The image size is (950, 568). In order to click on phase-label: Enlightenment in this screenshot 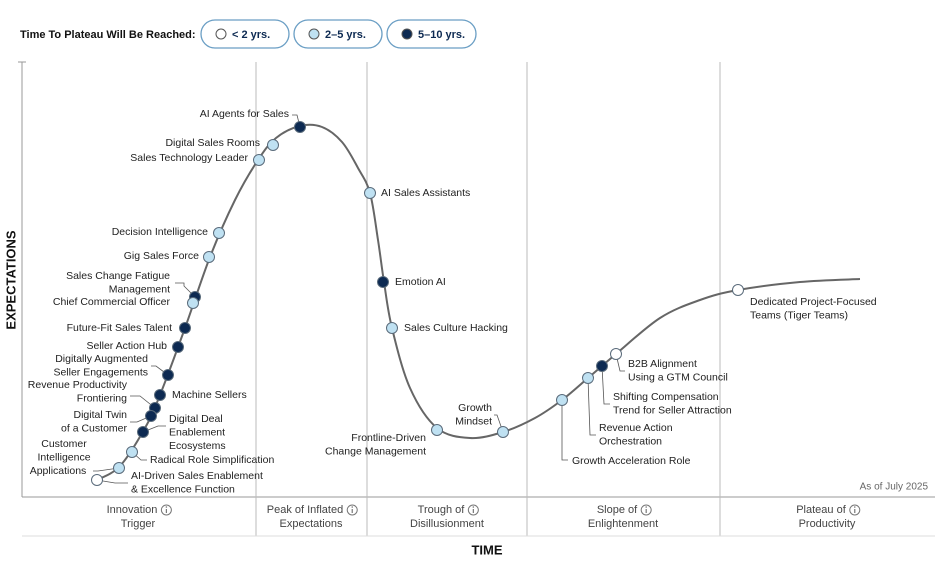, I will do `click(623, 524)`.